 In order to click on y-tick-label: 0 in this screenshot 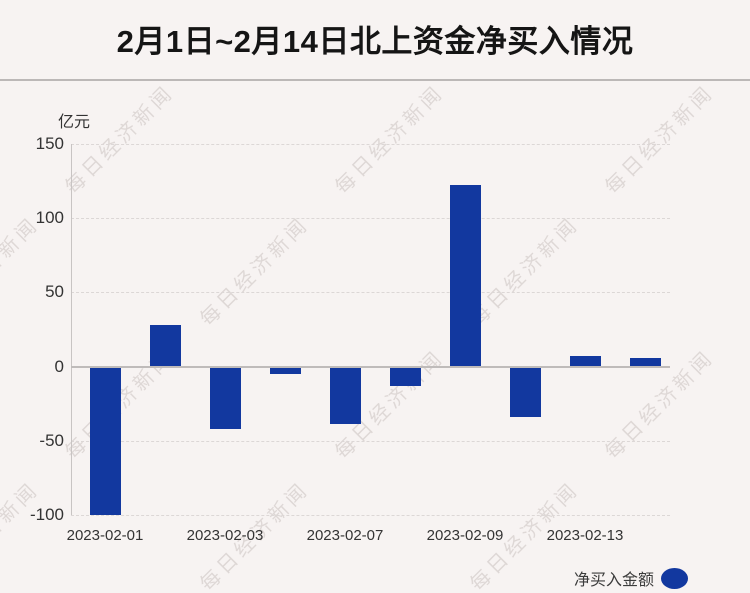, I will do `click(59, 366)`.